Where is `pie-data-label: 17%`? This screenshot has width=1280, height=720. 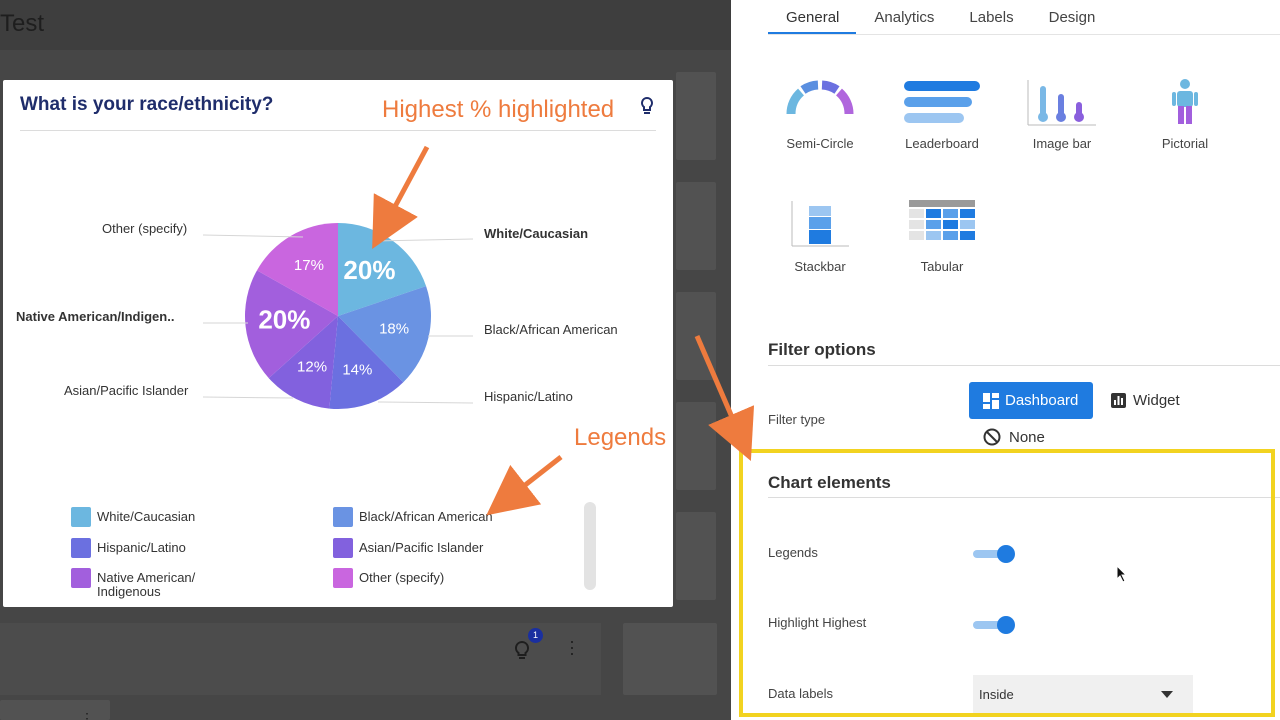
pie-data-label: 17% is located at coordinates (309, 265).